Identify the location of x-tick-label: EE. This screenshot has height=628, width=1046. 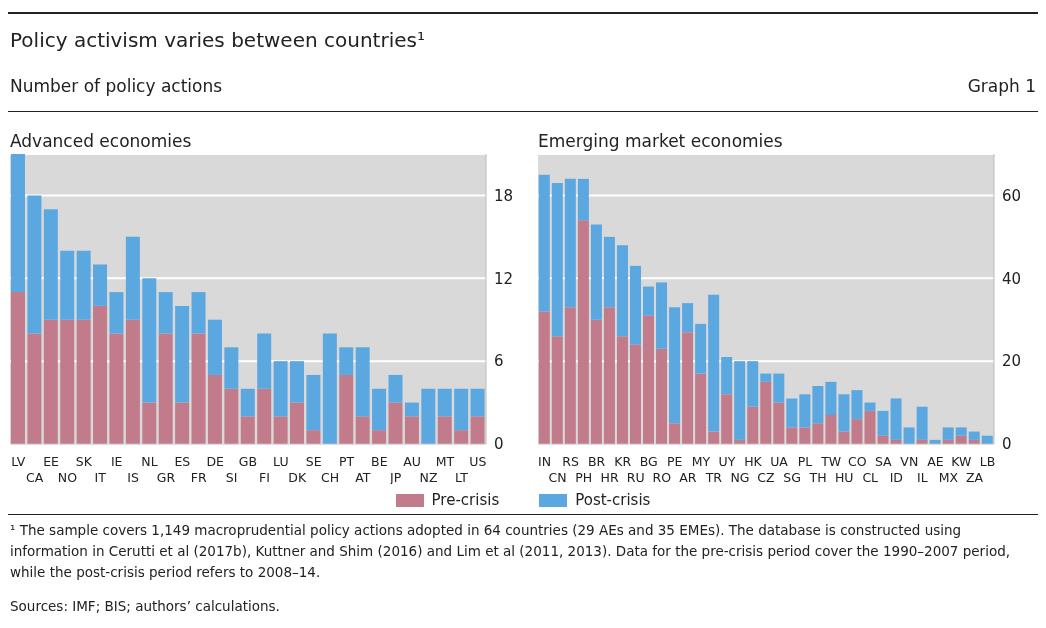
(51, 461).